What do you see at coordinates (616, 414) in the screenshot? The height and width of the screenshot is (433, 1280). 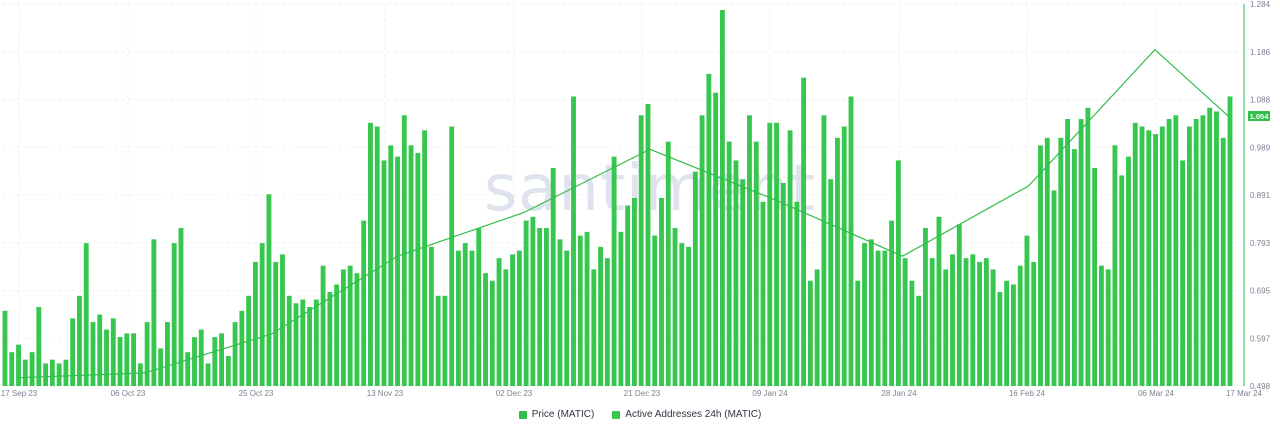 I see `legend-swatch-active-addresses` at bounding box center [616, 414].